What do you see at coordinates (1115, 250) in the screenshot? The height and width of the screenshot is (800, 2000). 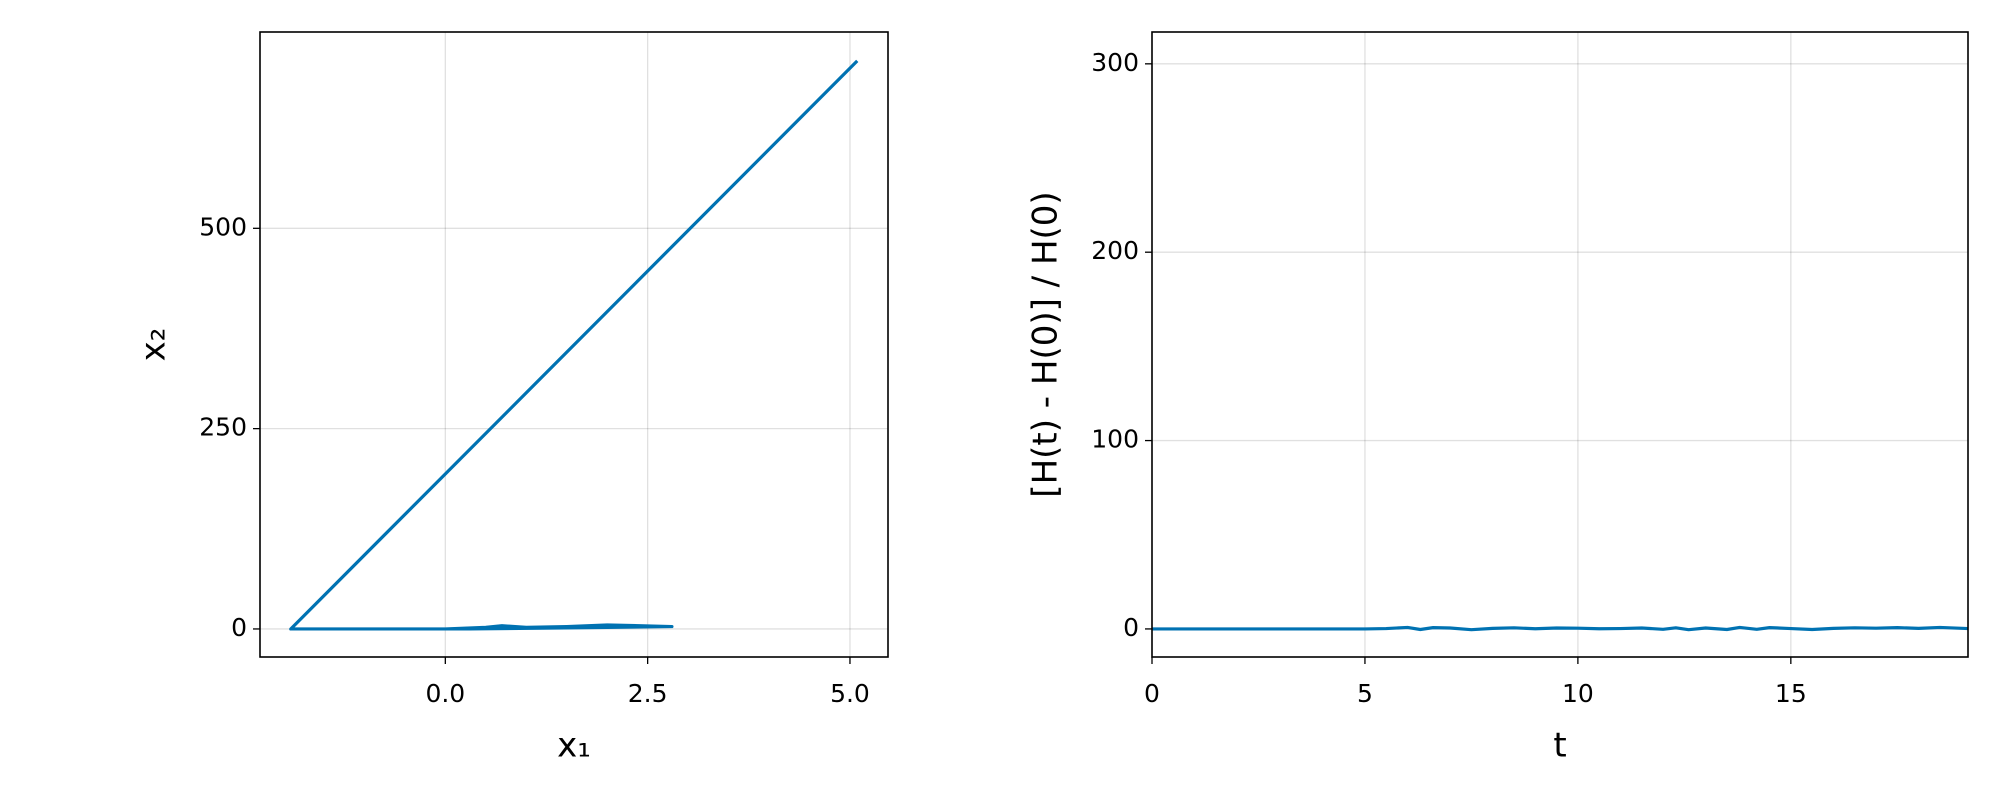 I see `y-tick-label: 200` at bounding box center [1115, 250].